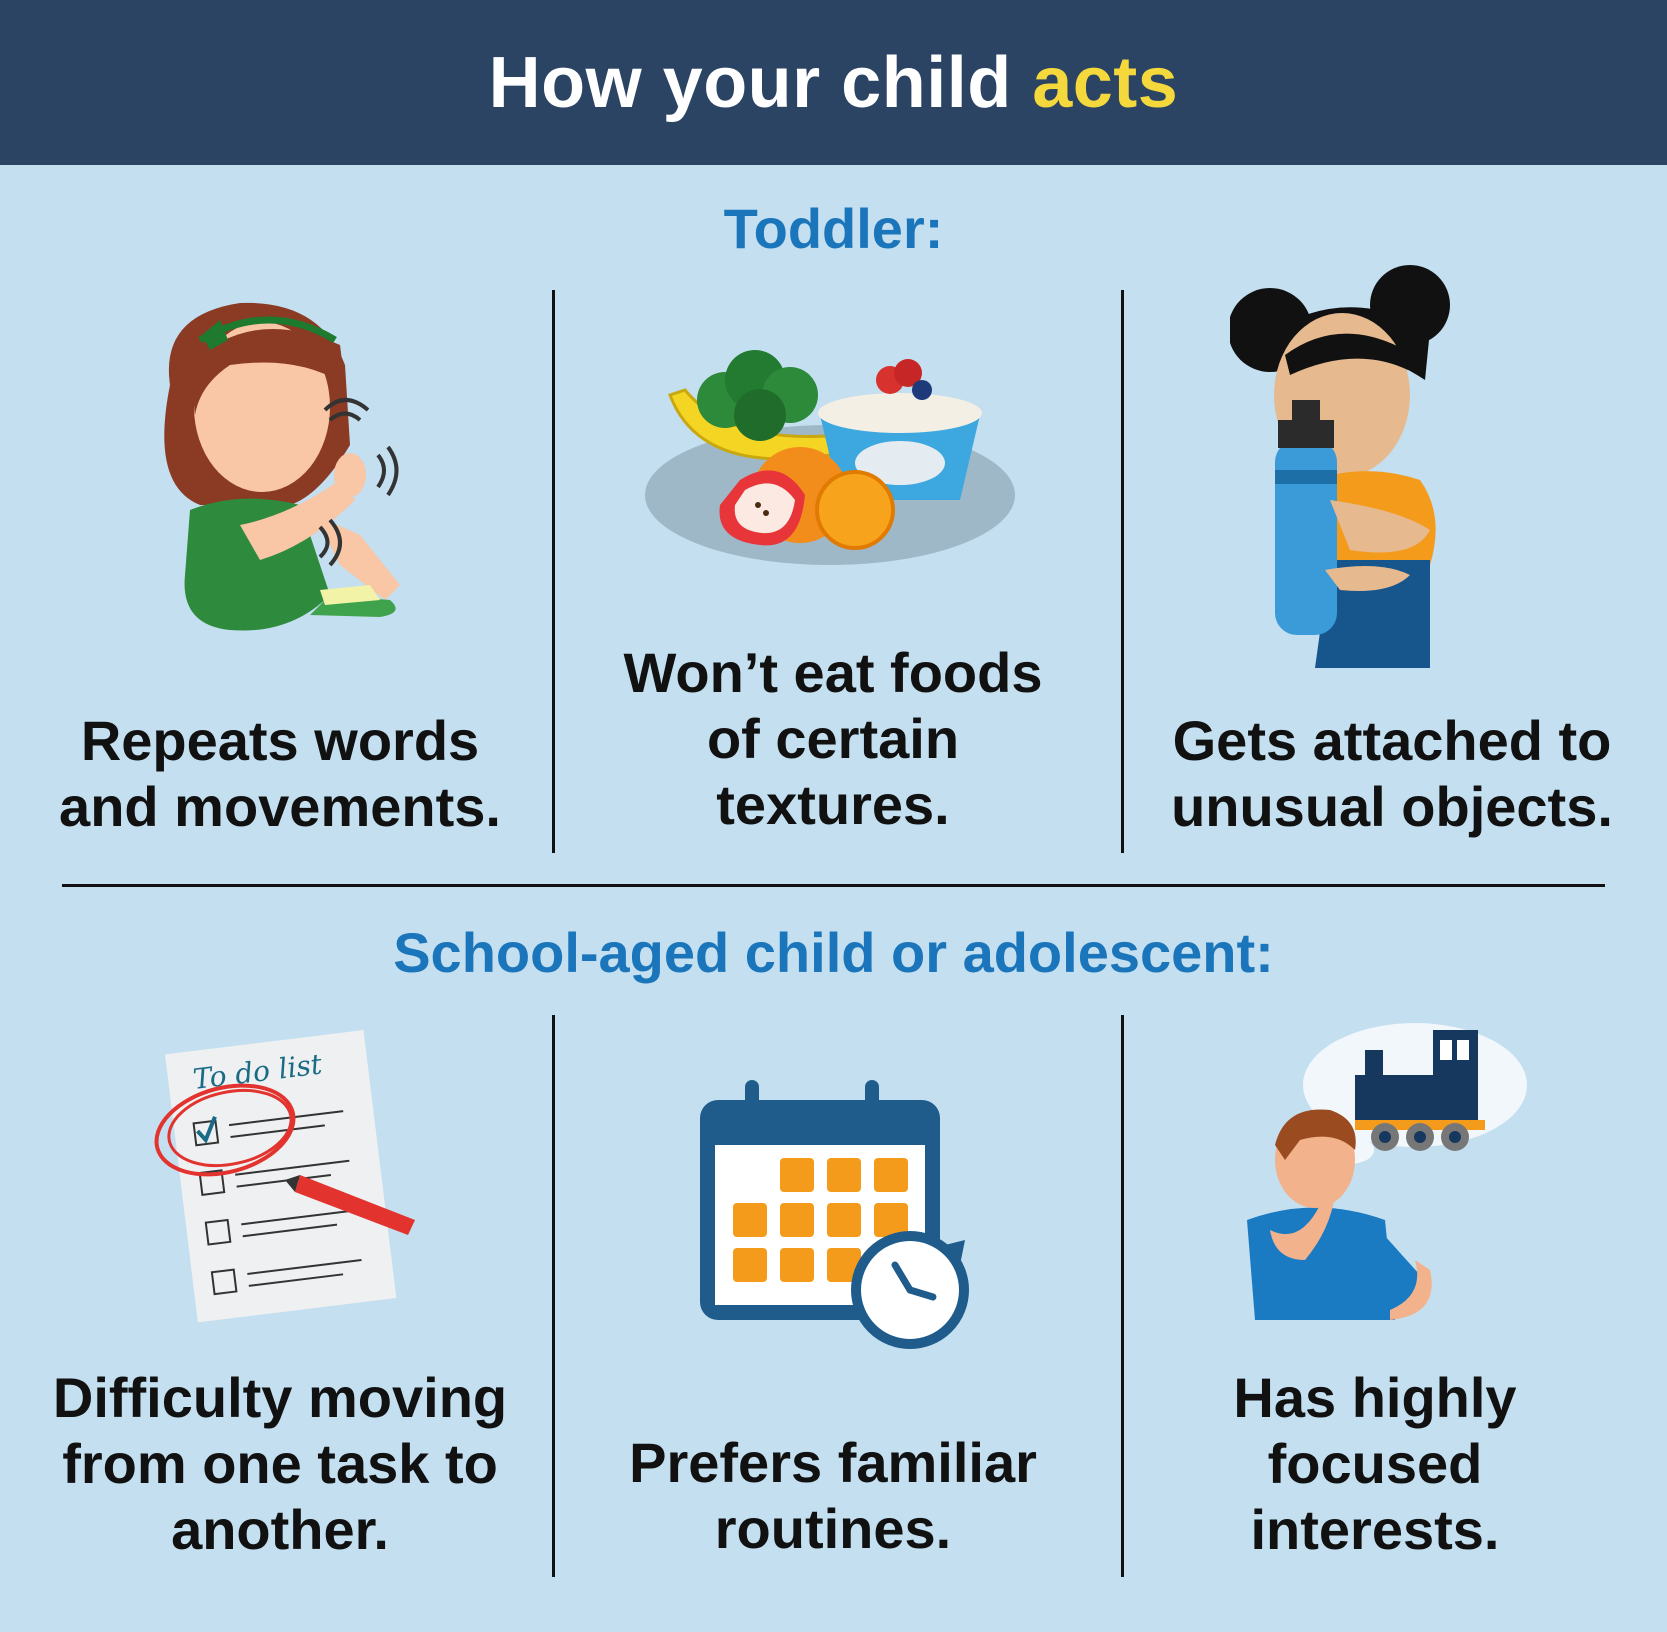  What do you see at coordinates (282, 466) in the screenshot?
I see `girl-hand-flapping-icon` at bounding box center [282, 466].